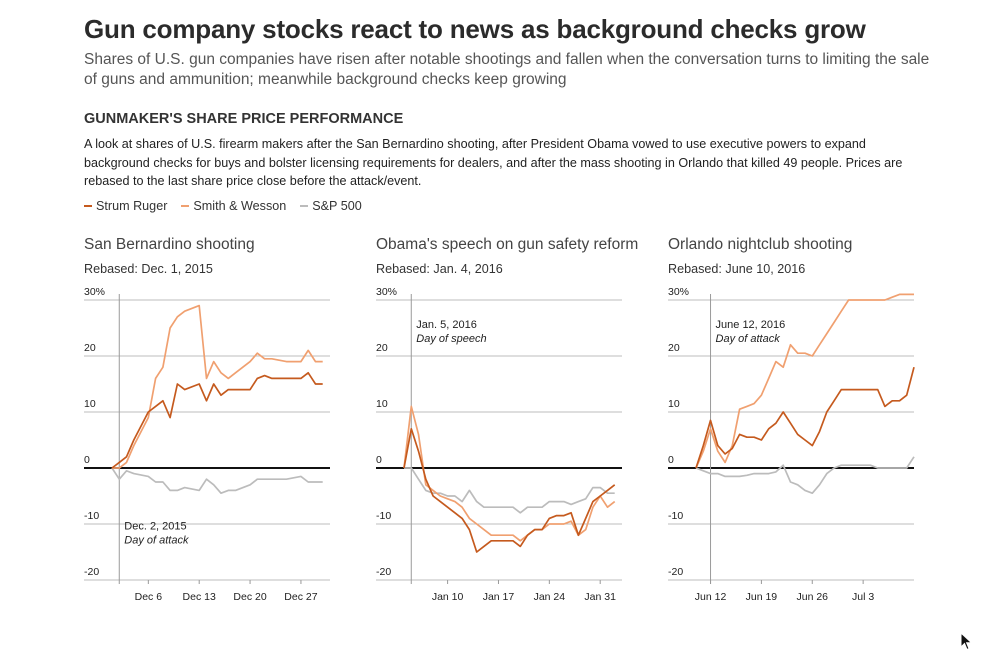 This screenshot has height=652, width=1000. I want to click on event-sublabel: Day of speech, so click(451, 339).